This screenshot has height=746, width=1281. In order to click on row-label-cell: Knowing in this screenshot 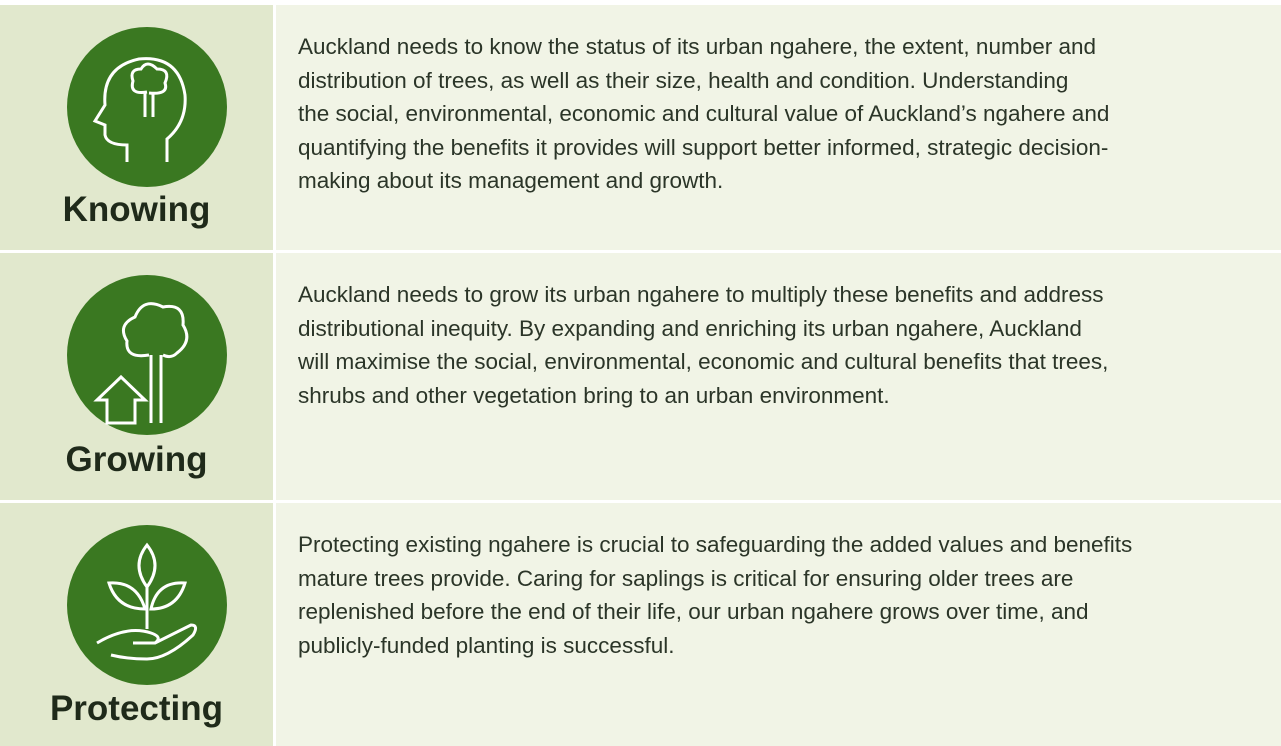, I will do `click(136, 127)`.